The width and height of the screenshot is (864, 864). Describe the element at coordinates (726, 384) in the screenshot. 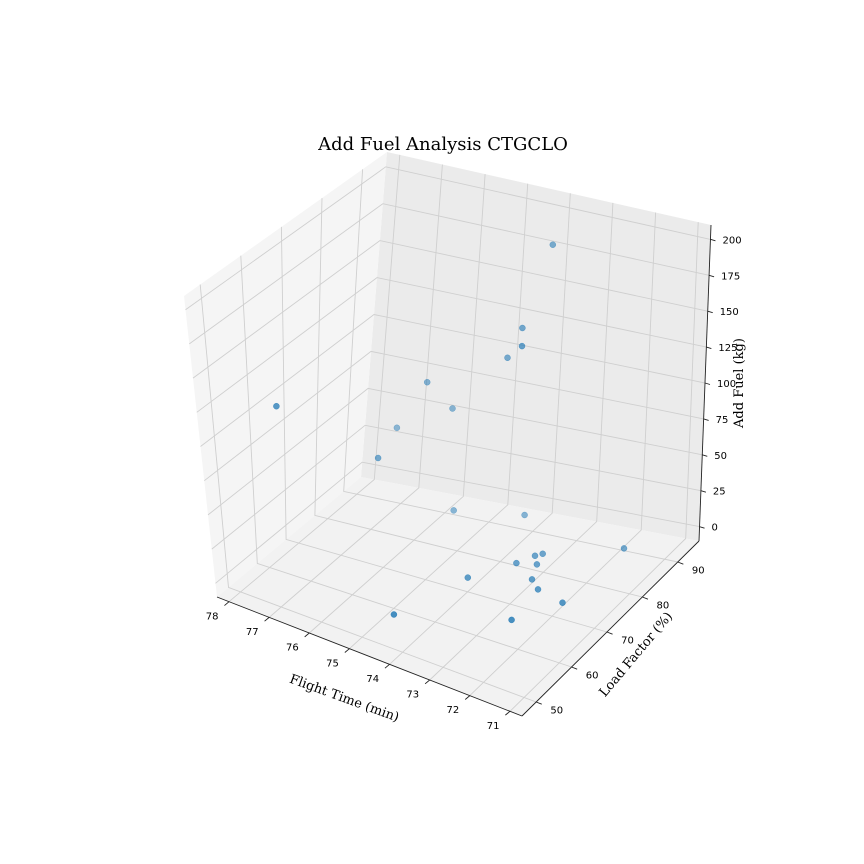

I see `z-tick-label: 100` at that location.